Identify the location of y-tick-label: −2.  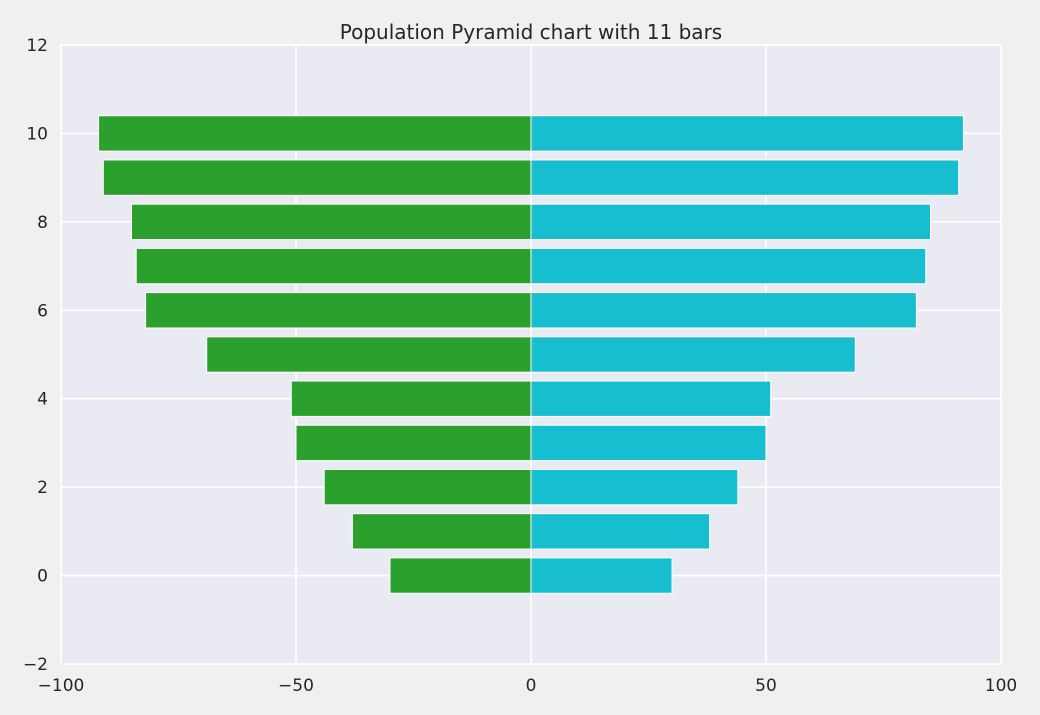
(35, 665).